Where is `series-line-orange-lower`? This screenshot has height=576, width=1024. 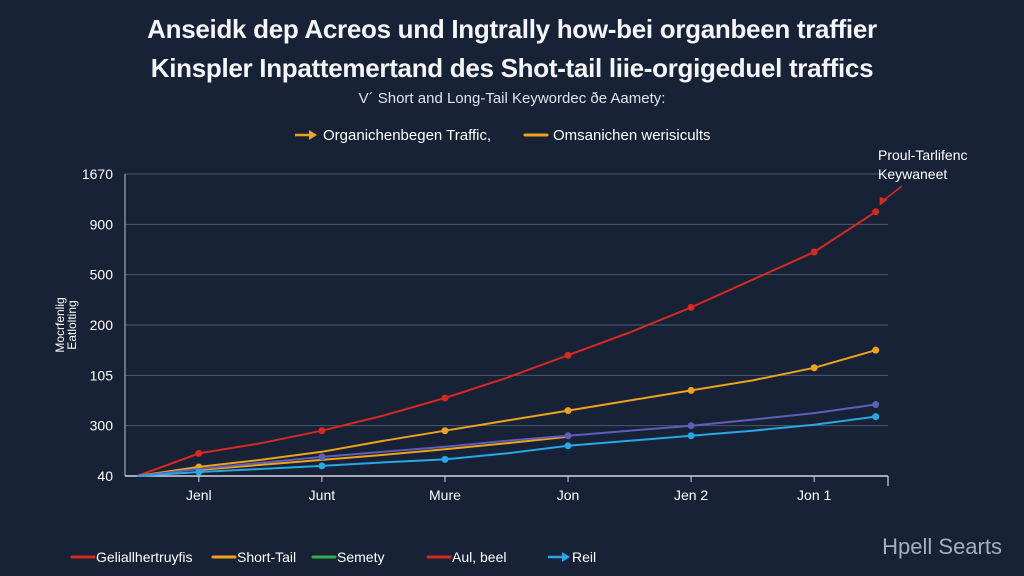 series-line-orange-lower is located at coordinates (383, 453).